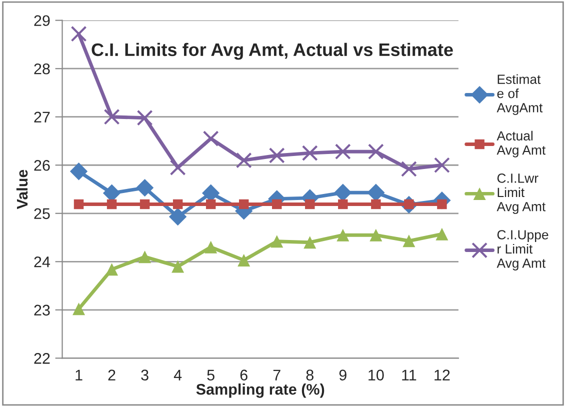  What do you see at coordinates (210, 375) in the screenshot?
I see `x-tick-label: 5` at bounding box center [210, 375].